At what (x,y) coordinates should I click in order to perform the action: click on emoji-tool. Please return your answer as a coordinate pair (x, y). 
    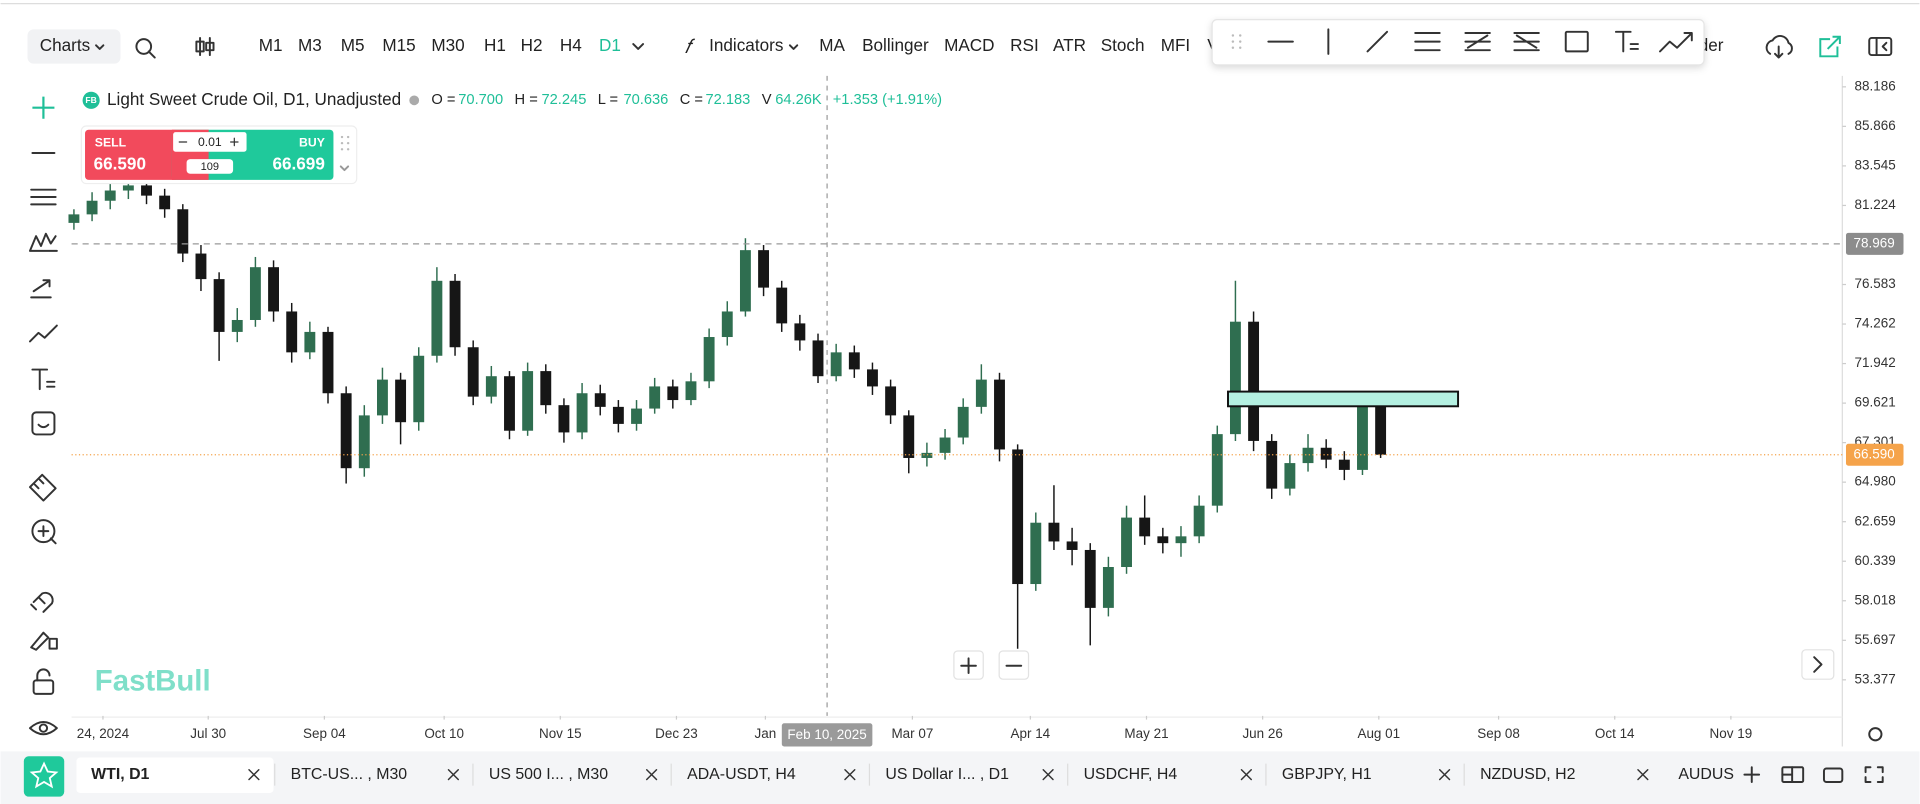
    Looking at the image, I should click on (43, 423).